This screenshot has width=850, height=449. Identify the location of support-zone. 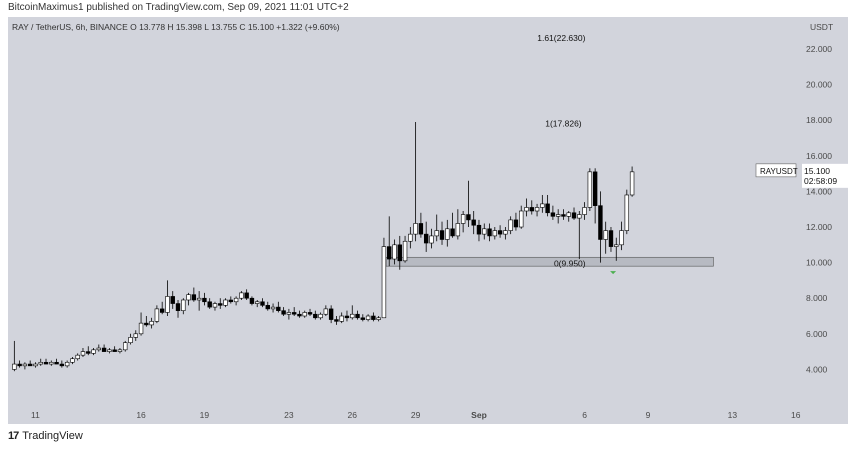
(549, 261).